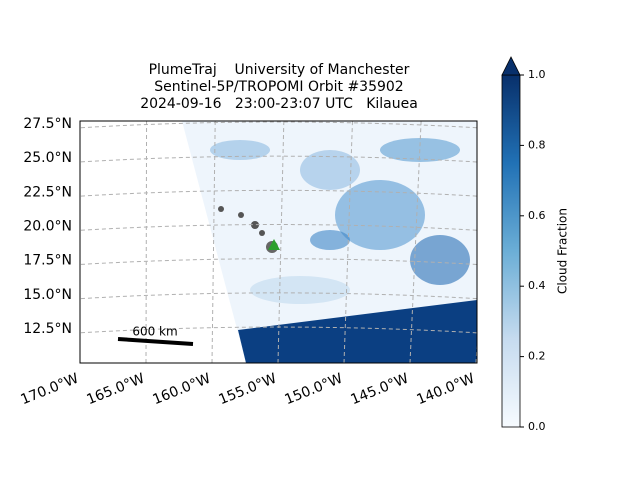  I want to click on scale-bar, so click(155, 341).